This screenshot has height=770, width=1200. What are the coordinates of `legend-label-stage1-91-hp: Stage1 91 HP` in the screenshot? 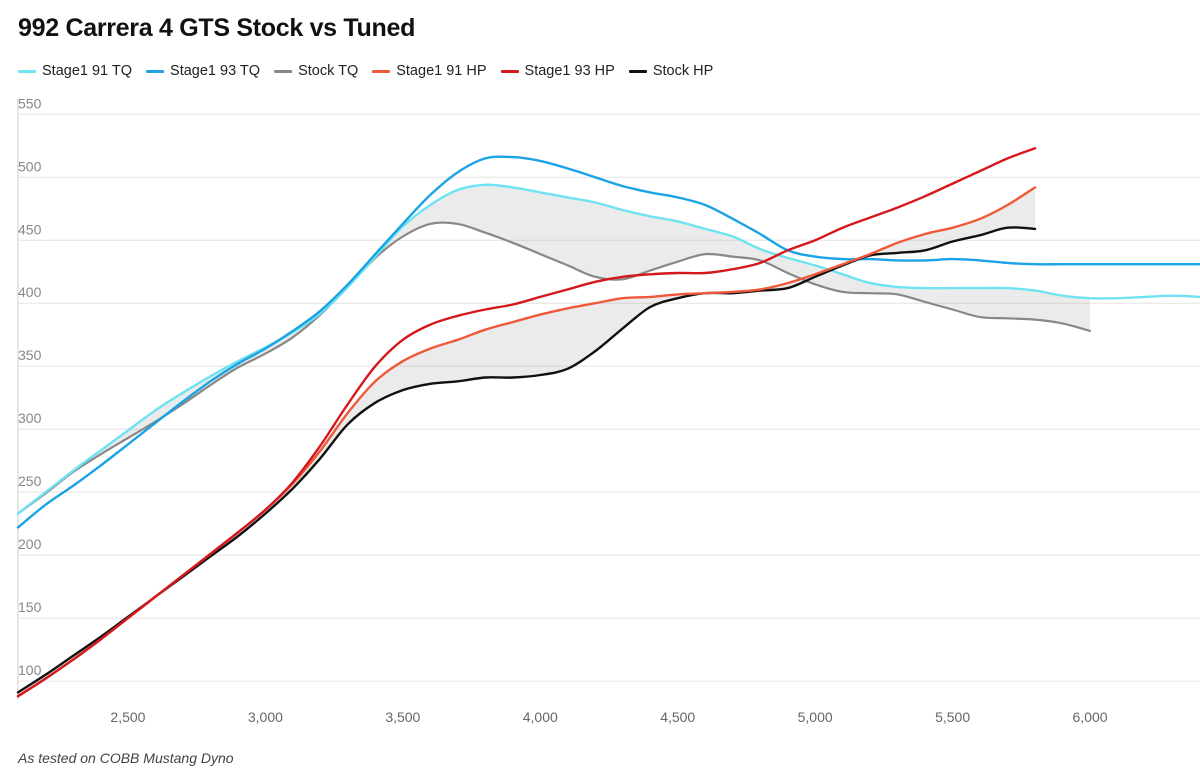 It's located at (441, 71).